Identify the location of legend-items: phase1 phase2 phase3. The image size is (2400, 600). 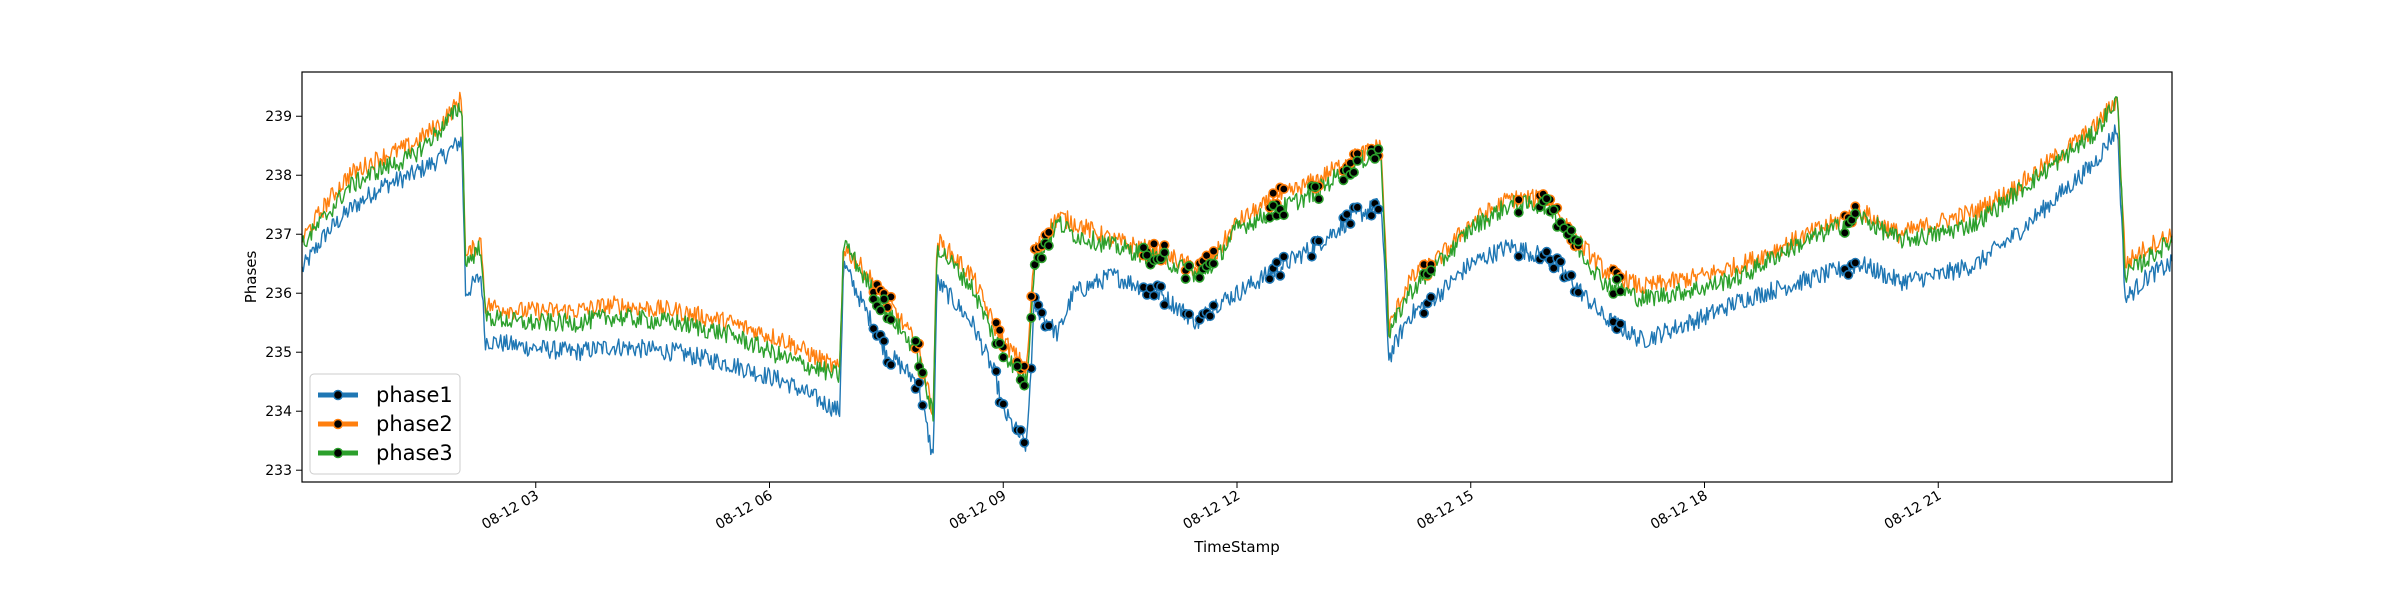
(385, 424).